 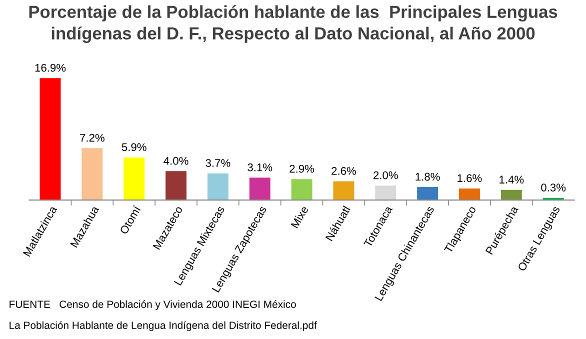 I want to click on data-label: 5.9%, so click(x=134, y=147).